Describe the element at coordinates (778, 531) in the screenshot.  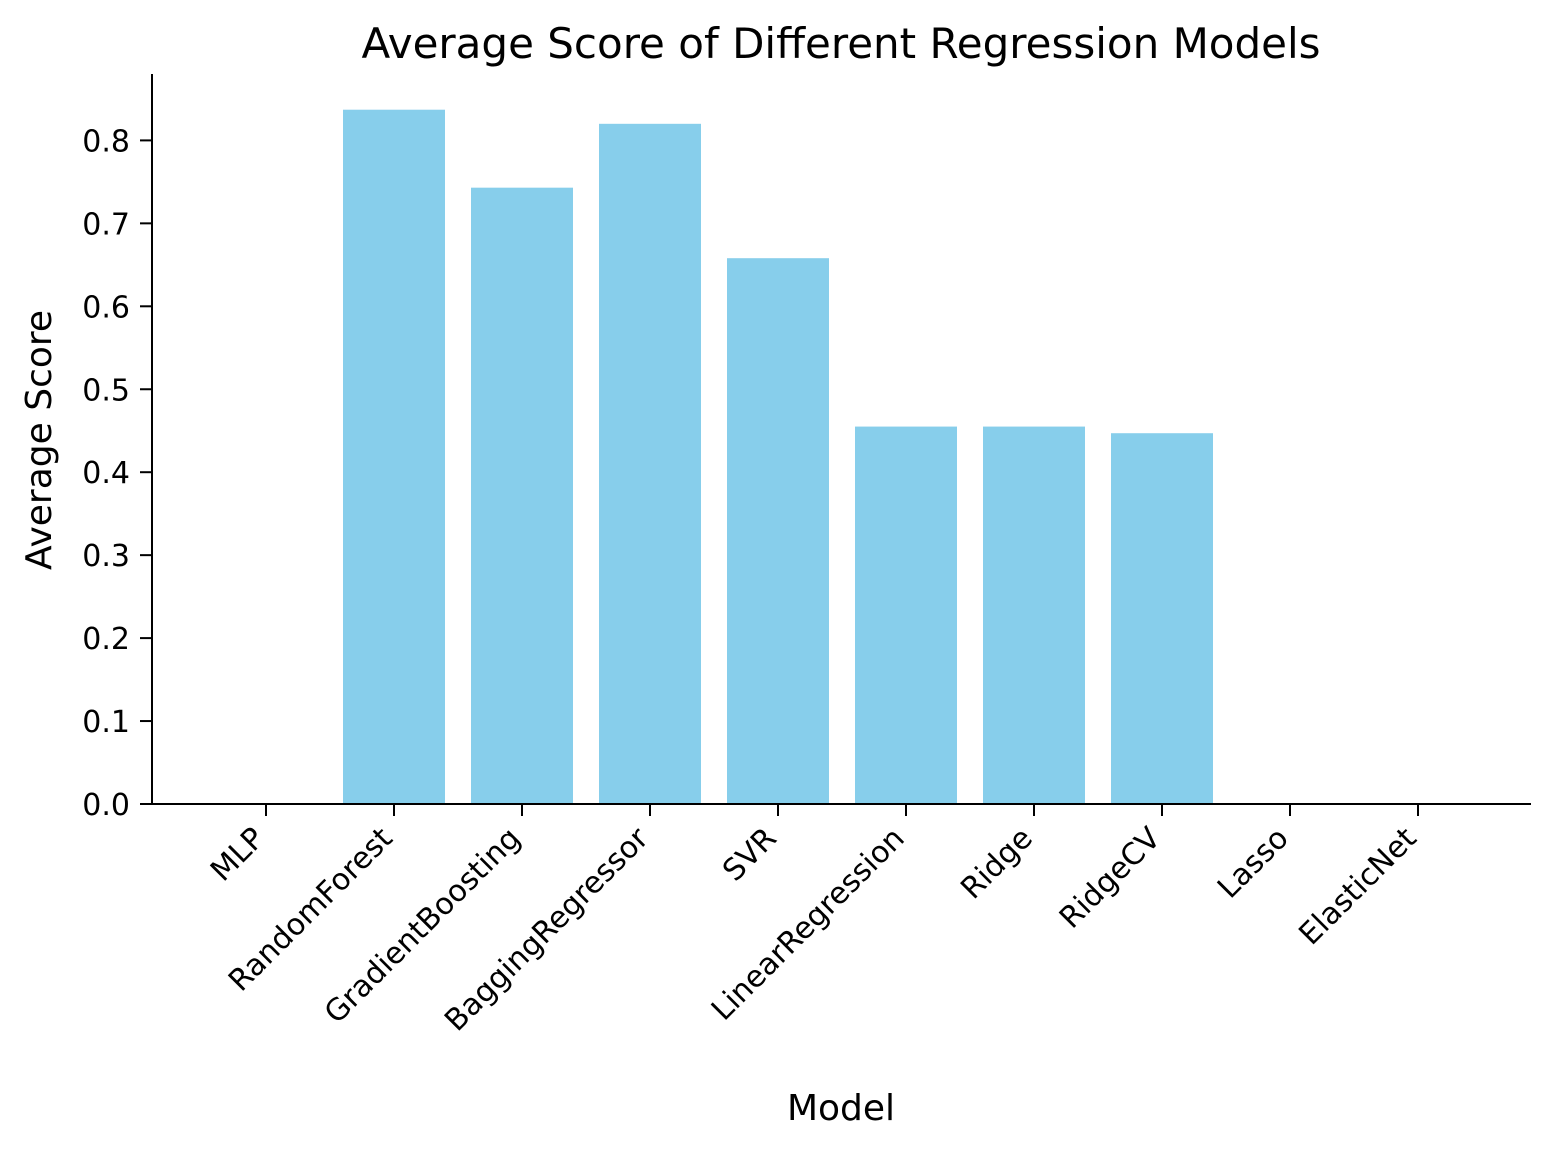
I see `bar-svr` at that location.